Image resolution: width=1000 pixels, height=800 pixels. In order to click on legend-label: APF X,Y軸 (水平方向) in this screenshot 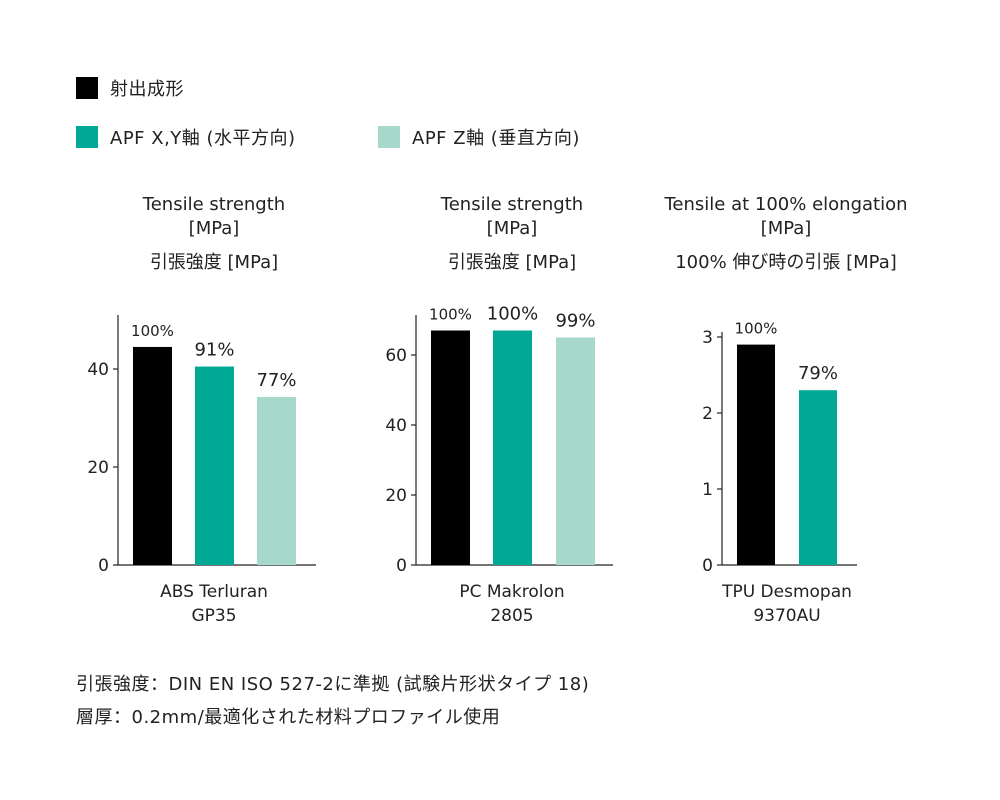, I will do `click(203, 138)`.